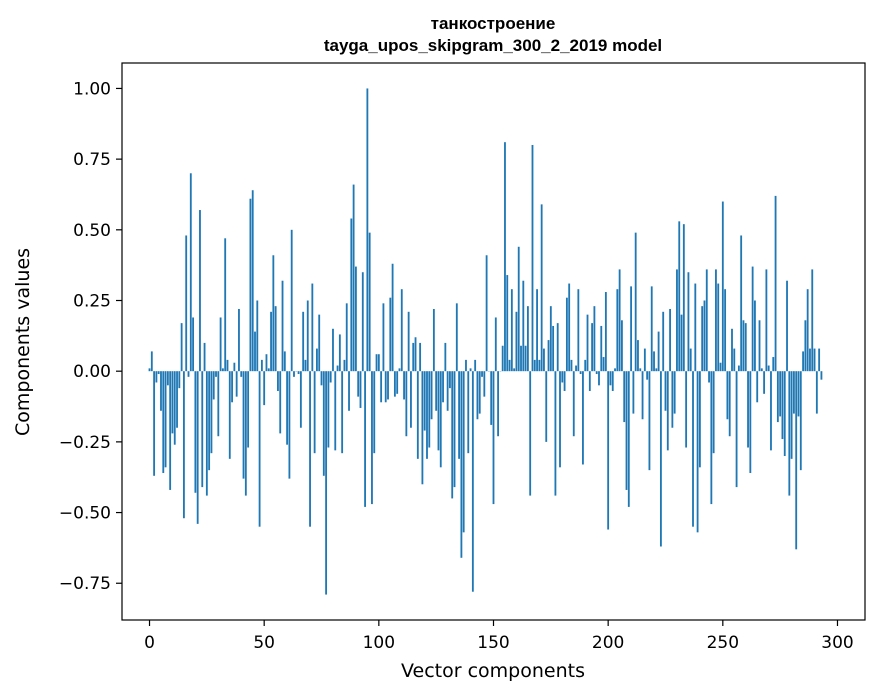 This screenshot has height=696, width=880. Describe the element at coordinates (837, 643) in the screenshot. I see `x-tick-label: 300` at that location.